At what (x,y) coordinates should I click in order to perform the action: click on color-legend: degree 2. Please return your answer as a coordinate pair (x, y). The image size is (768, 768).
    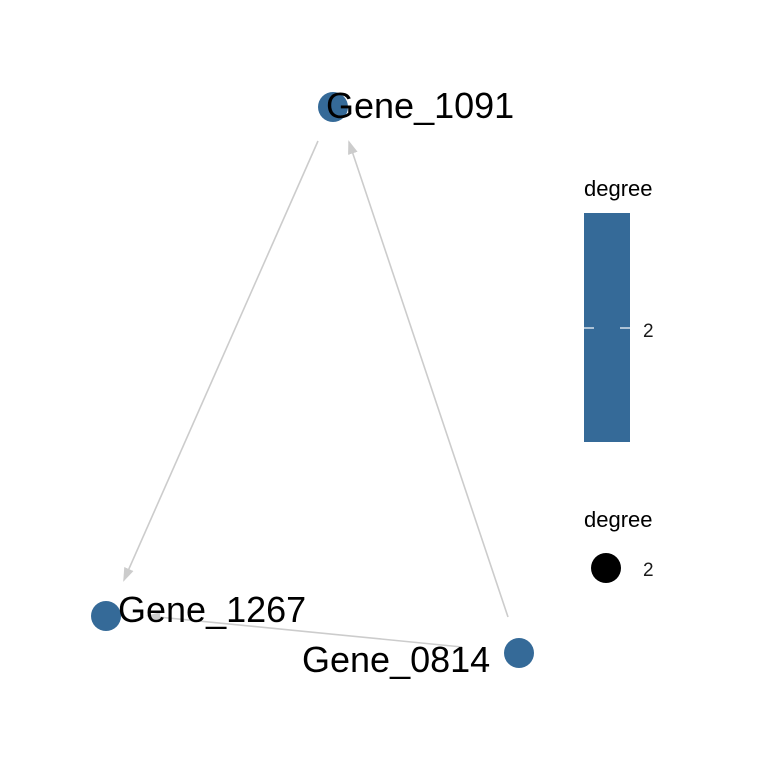
    Looking at the image, I should click on (619, 309).